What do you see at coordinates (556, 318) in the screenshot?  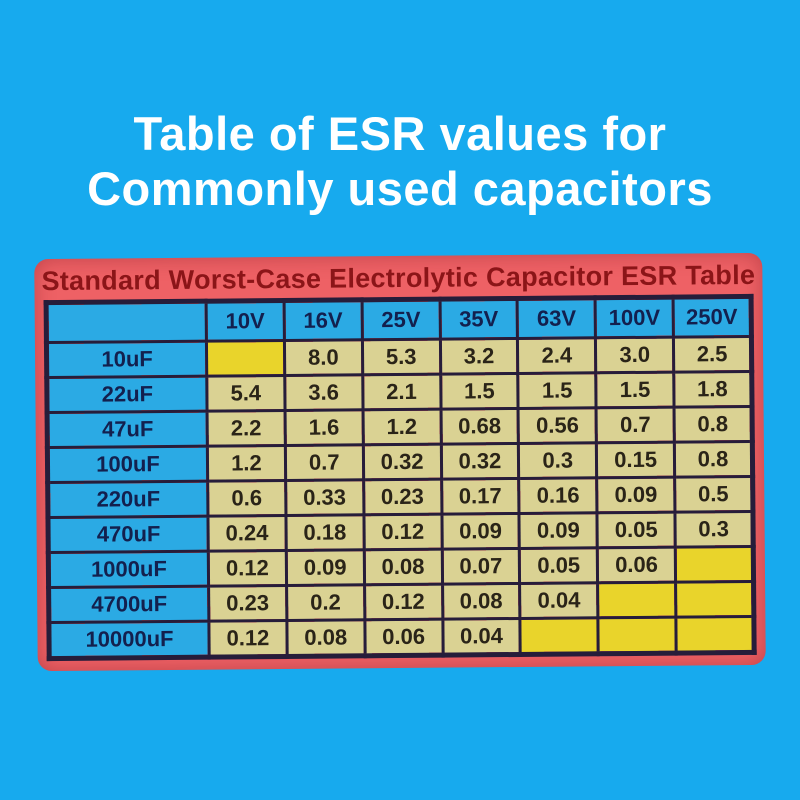 I see `voltage-header: 63V` at bounding box center [556, 318].